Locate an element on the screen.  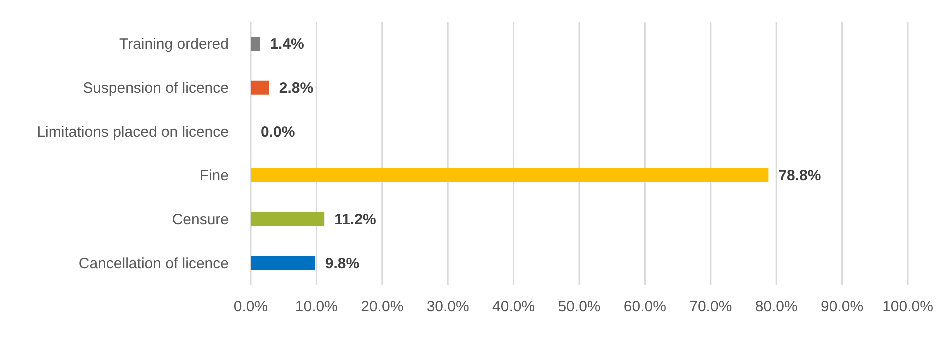
x-tick-label: 40.0% is located at coordinates (514, 307).